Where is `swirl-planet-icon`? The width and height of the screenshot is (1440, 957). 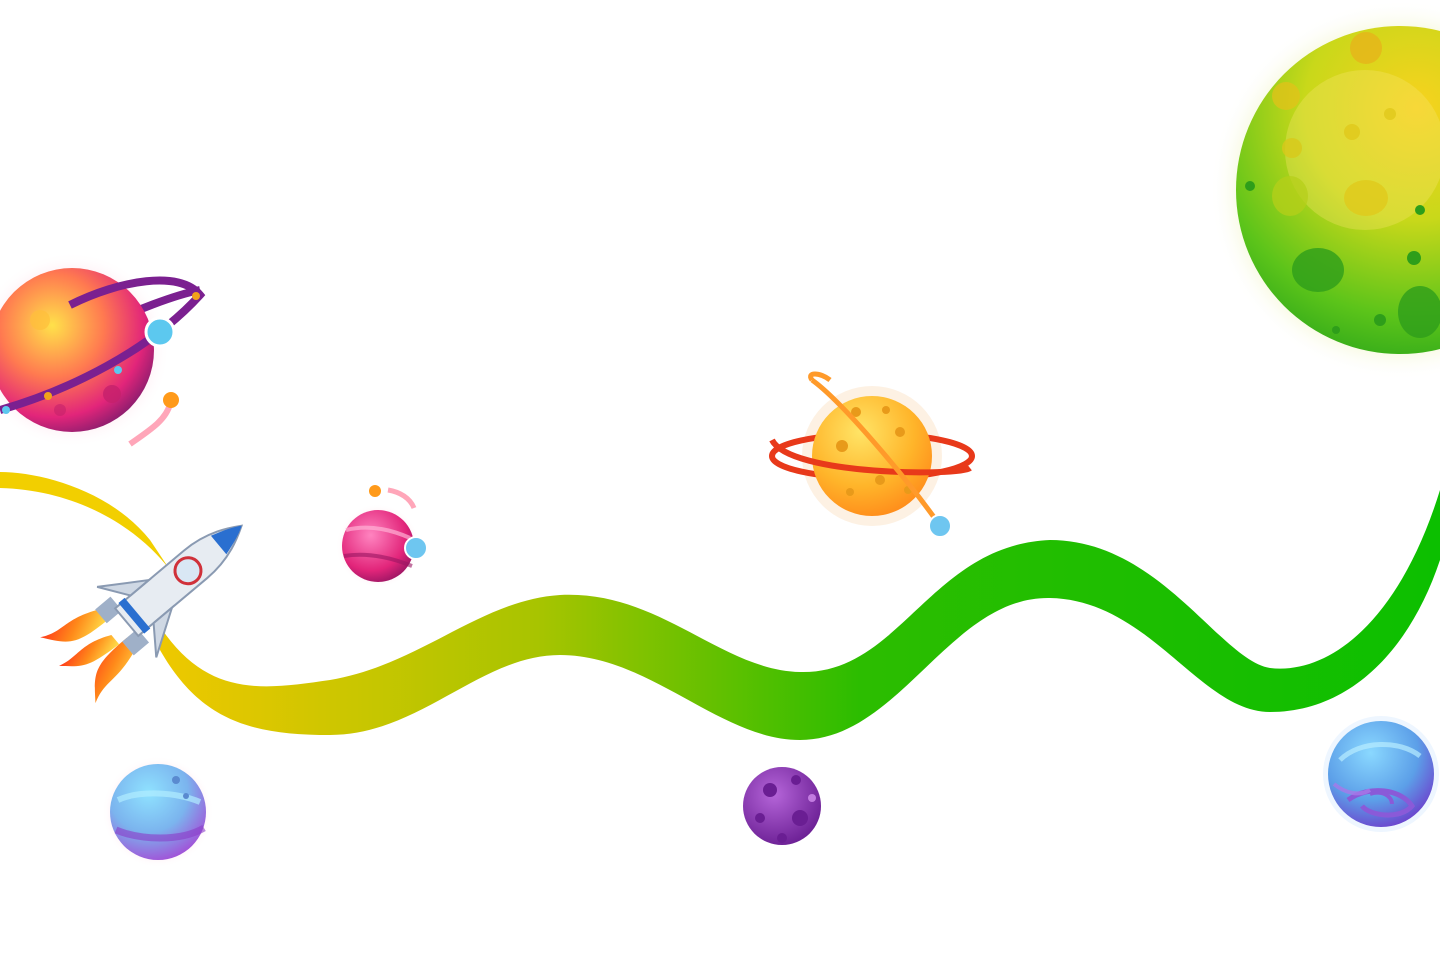
swirl-planet-icon is located at coordinates (1381, 774).